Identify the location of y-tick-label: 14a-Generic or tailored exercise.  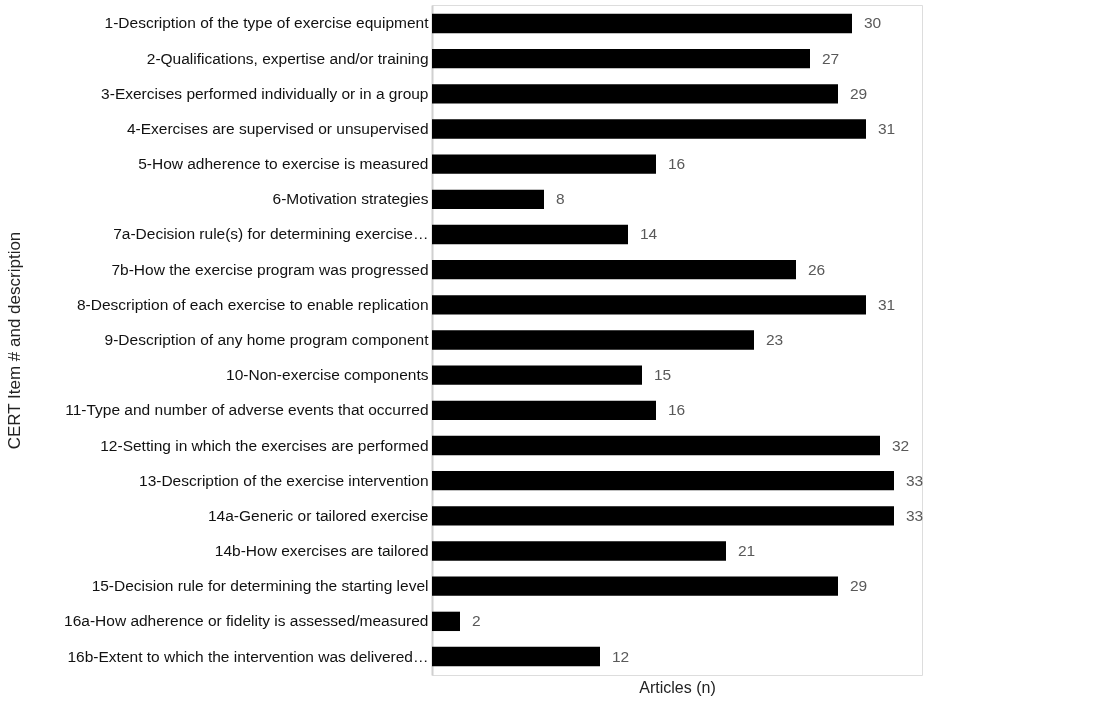
(318, 515).